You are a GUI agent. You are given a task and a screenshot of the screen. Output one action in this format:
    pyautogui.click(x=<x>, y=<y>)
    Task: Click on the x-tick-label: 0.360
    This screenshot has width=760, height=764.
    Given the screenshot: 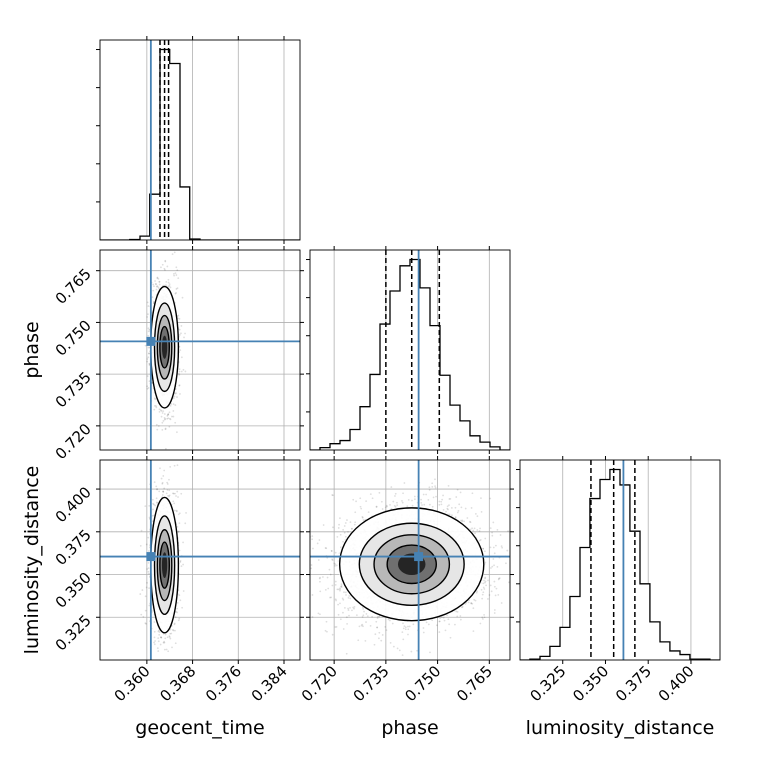 What is the action you would take?
    pyautogui.click(x=132, y=683)
    